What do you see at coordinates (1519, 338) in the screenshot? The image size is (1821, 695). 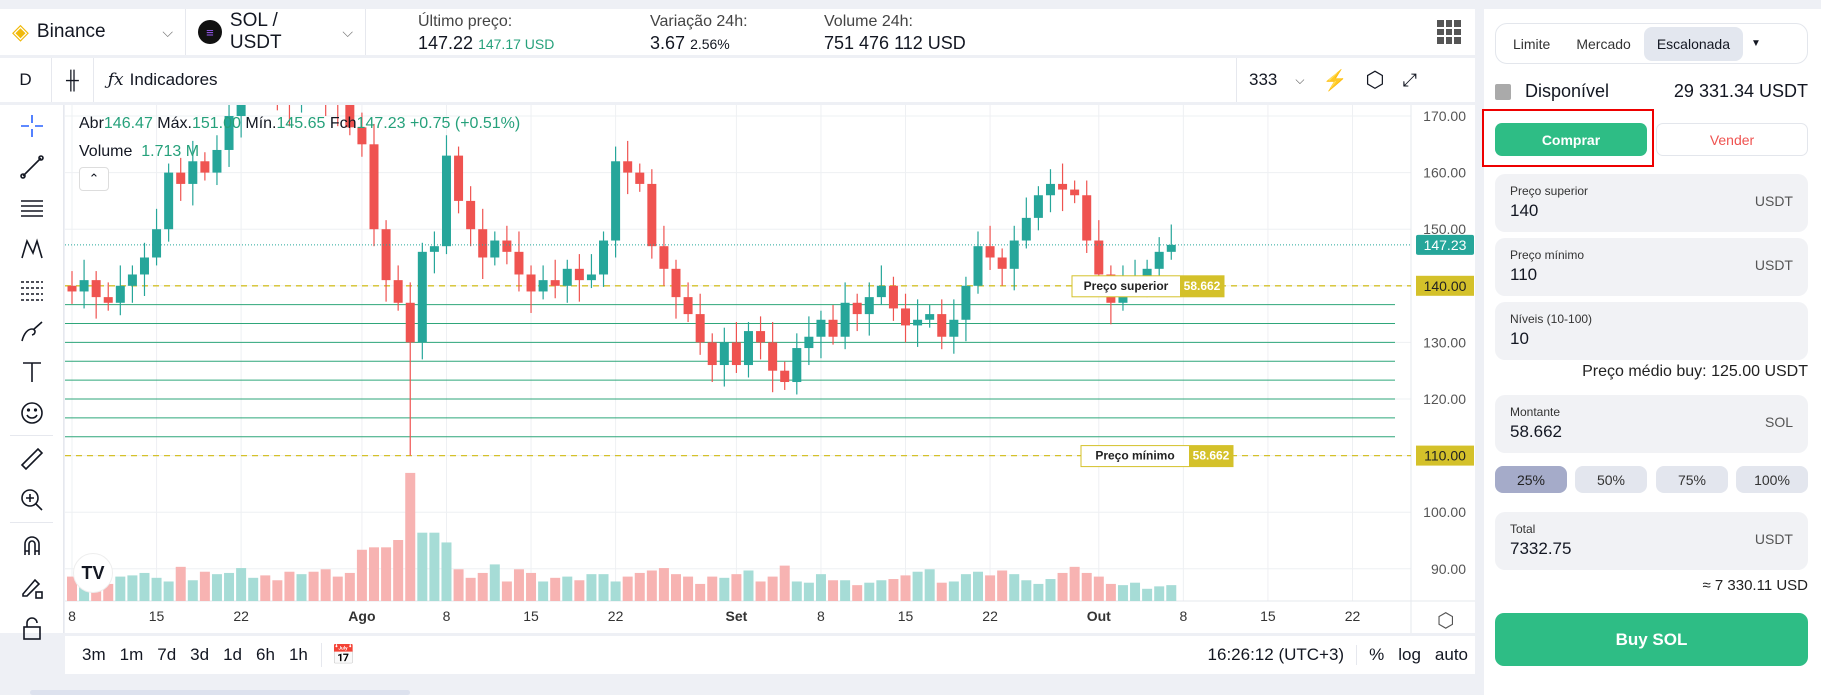 I see `levels-input: 10` at bounding box center [1519, 338].